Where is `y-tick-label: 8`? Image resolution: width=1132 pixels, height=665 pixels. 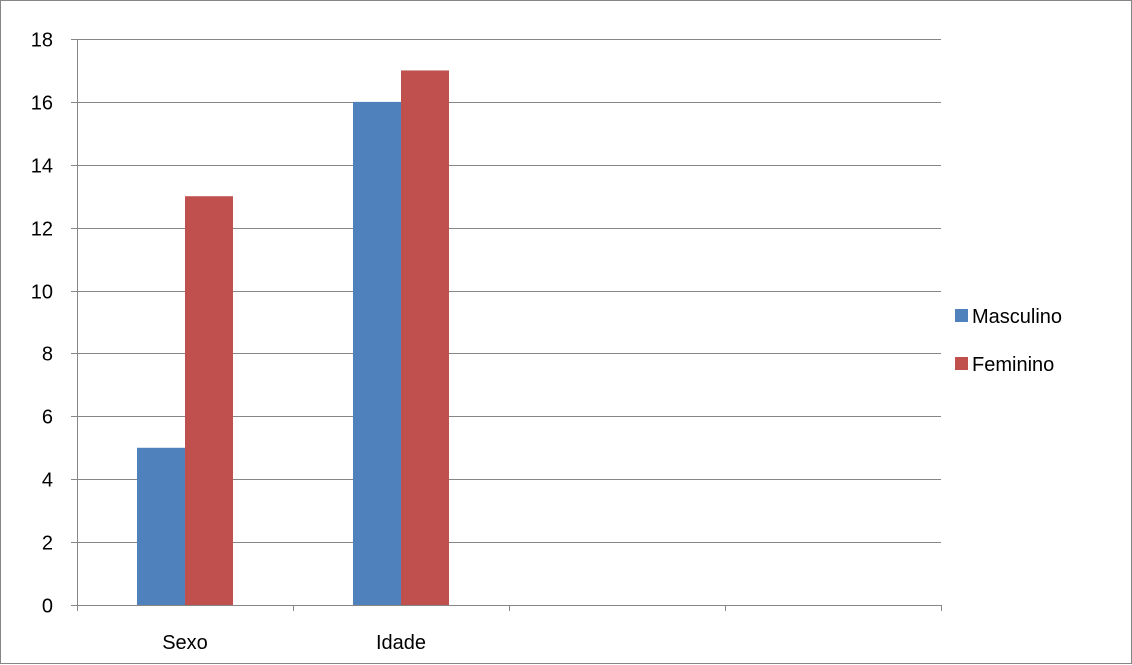 y-tick-label: 8 is located at coordinates (47, 355).